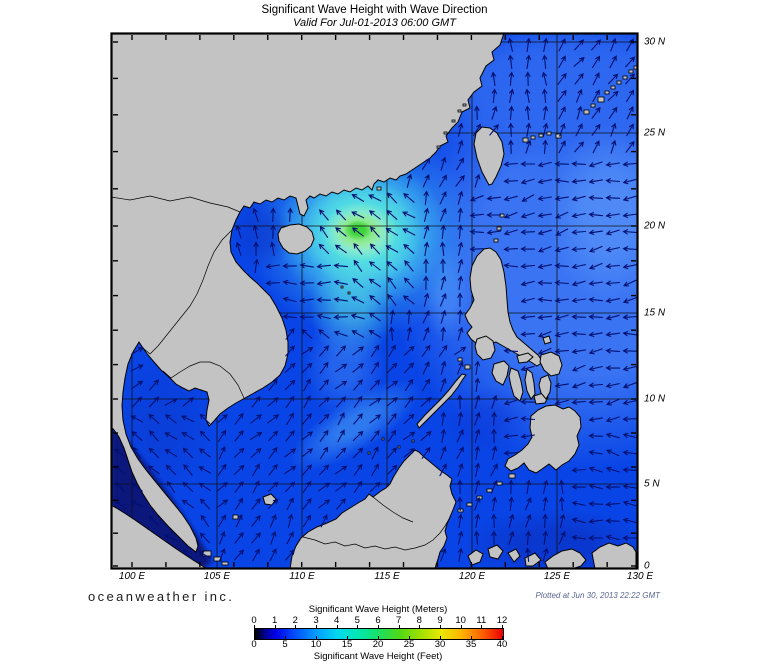 This screenshot has width=775, height=665. Describe the element at coordinates (655, 226) in the screenshot. I see `y-axis-label: 20 N` at that location.